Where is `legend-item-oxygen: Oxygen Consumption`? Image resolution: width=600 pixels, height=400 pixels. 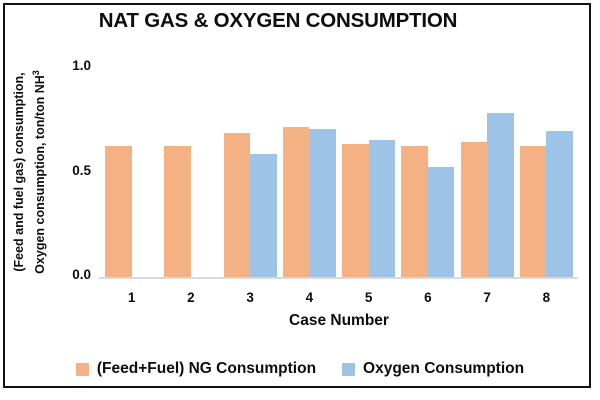 legend-item-oxygen: Oxygen Consumption is located at coordinates (433, 369).